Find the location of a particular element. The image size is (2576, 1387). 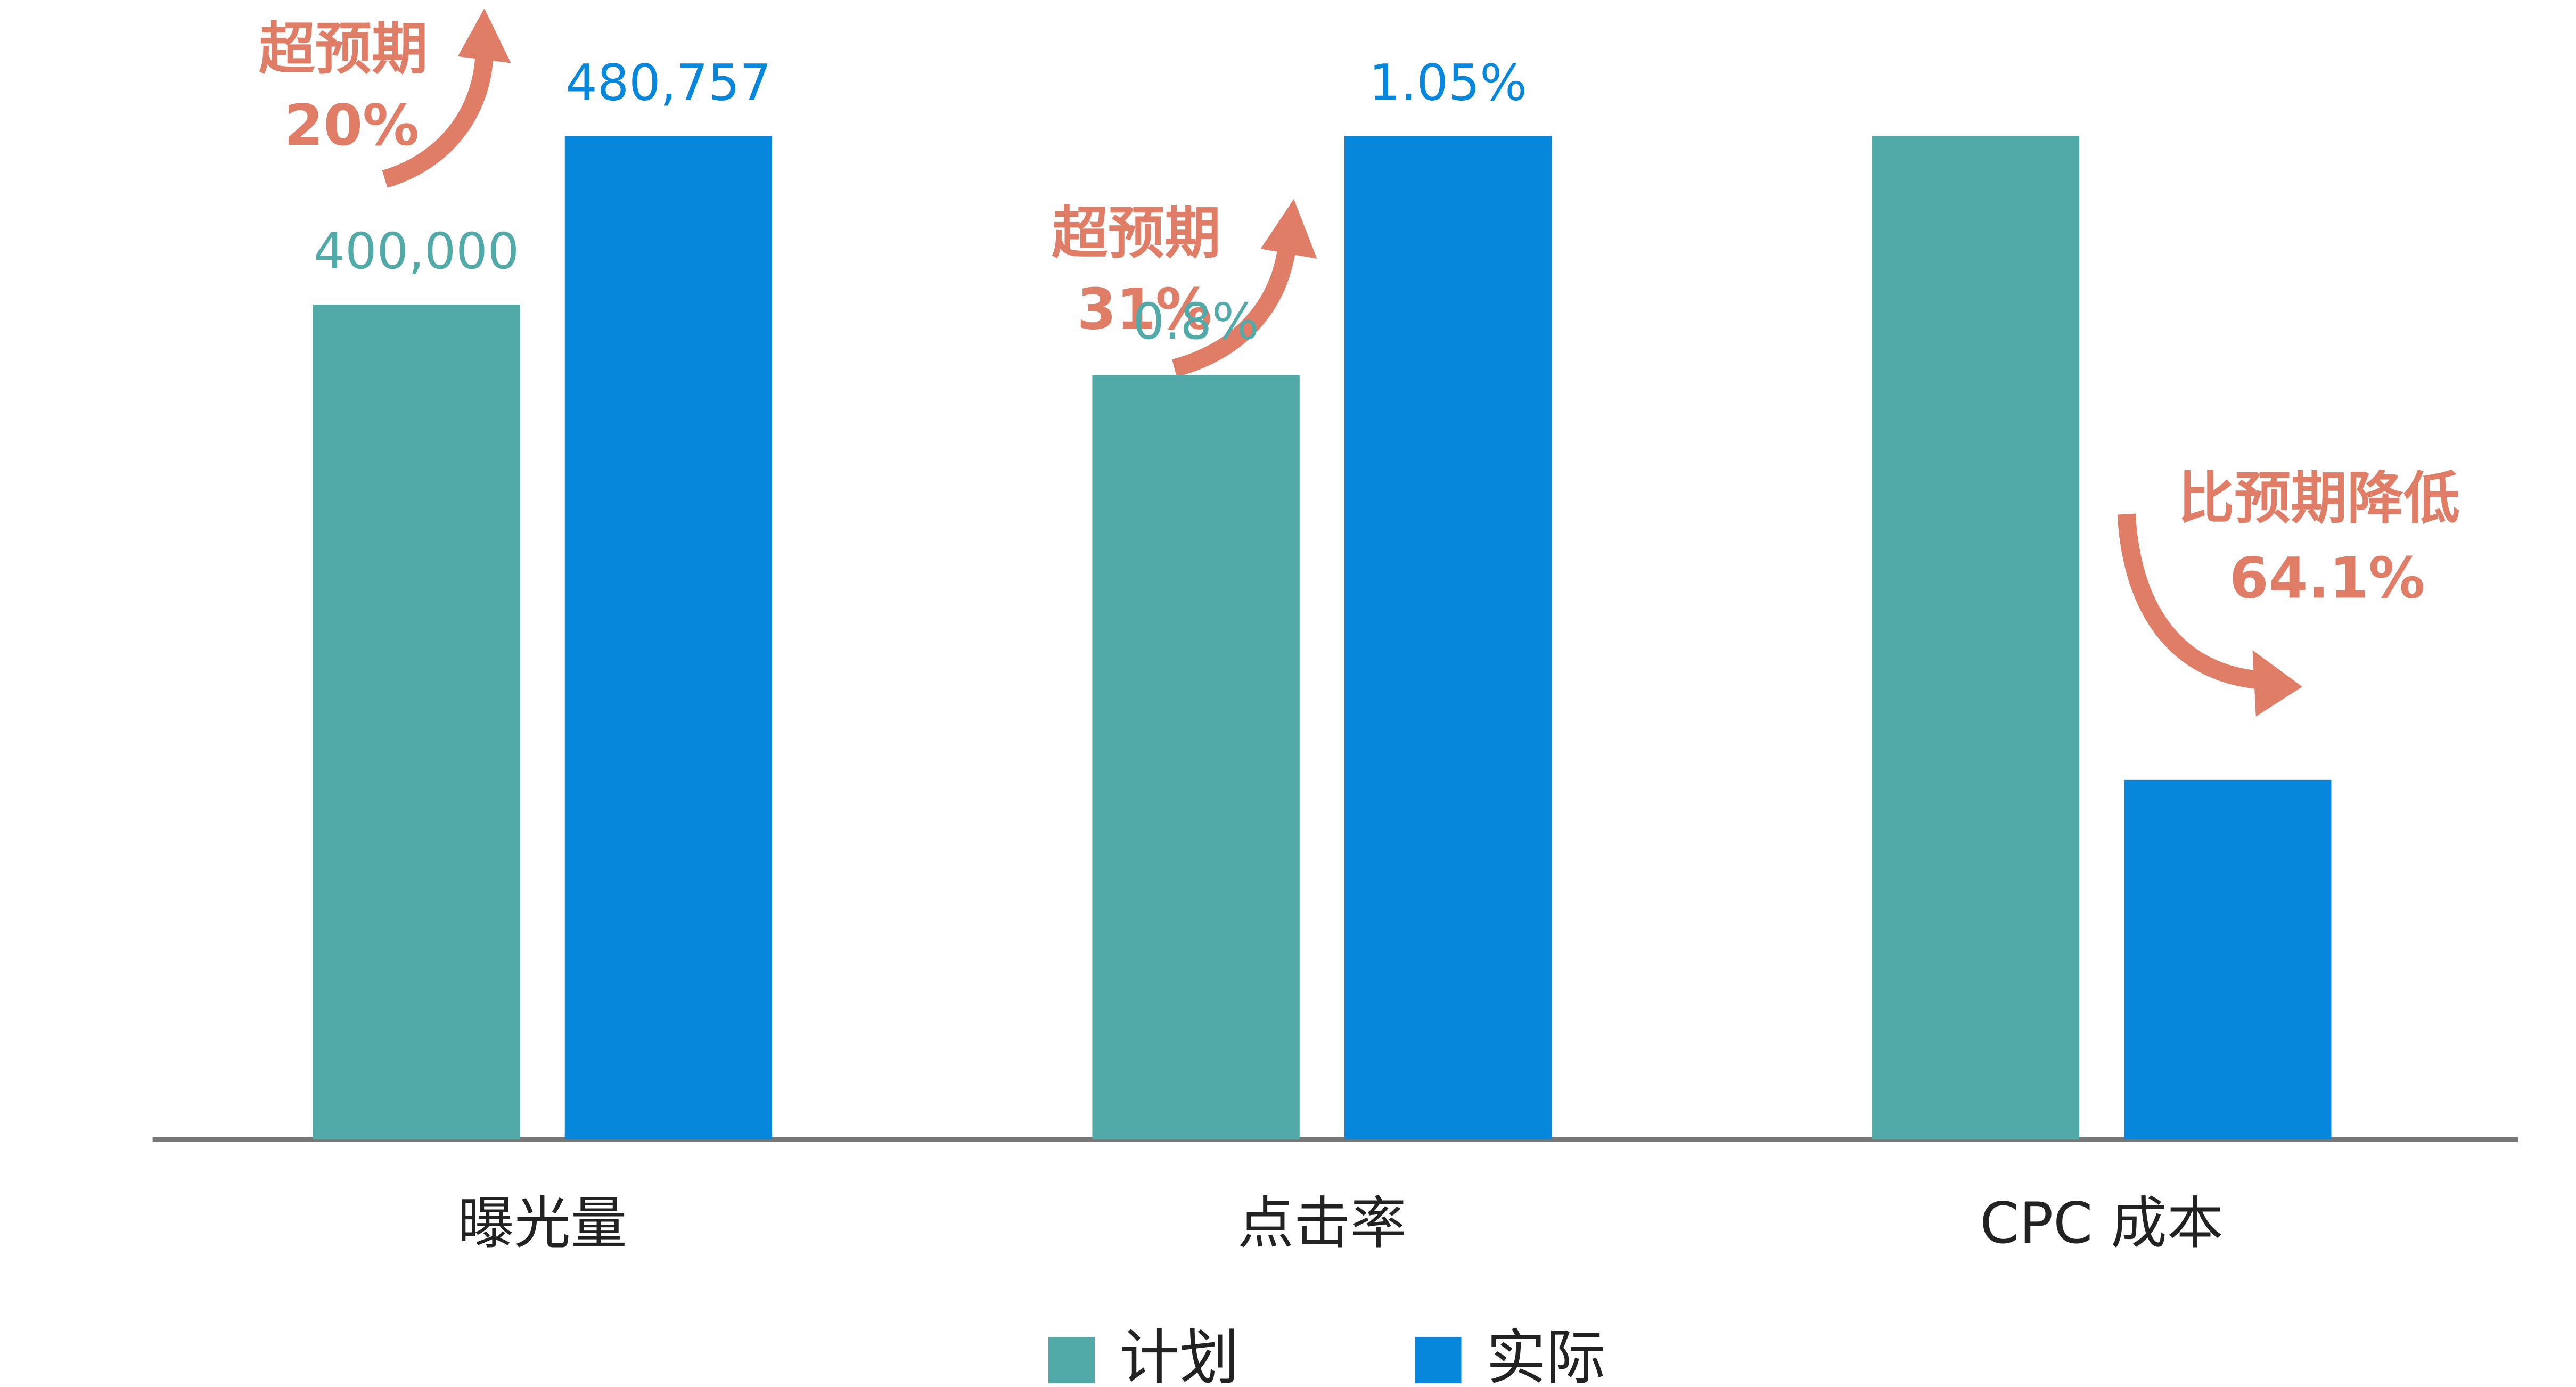

x-tick-label: 点击率 is located at coordinates (1322, 1224).